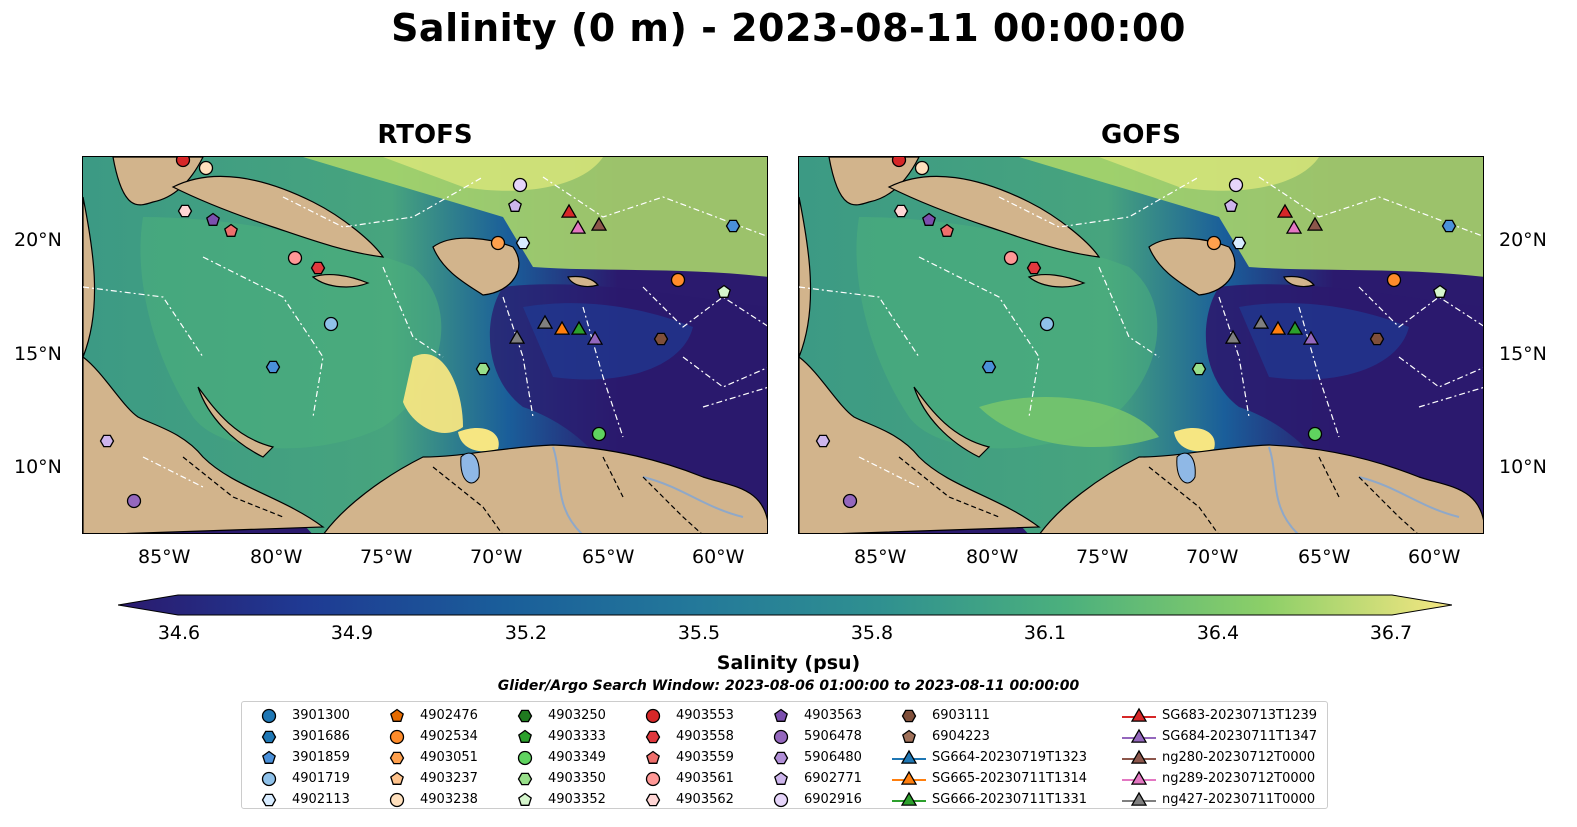 This screenshot has width=1577, height=827. I want to click on legend-label: 4903352, so click(577, 799).